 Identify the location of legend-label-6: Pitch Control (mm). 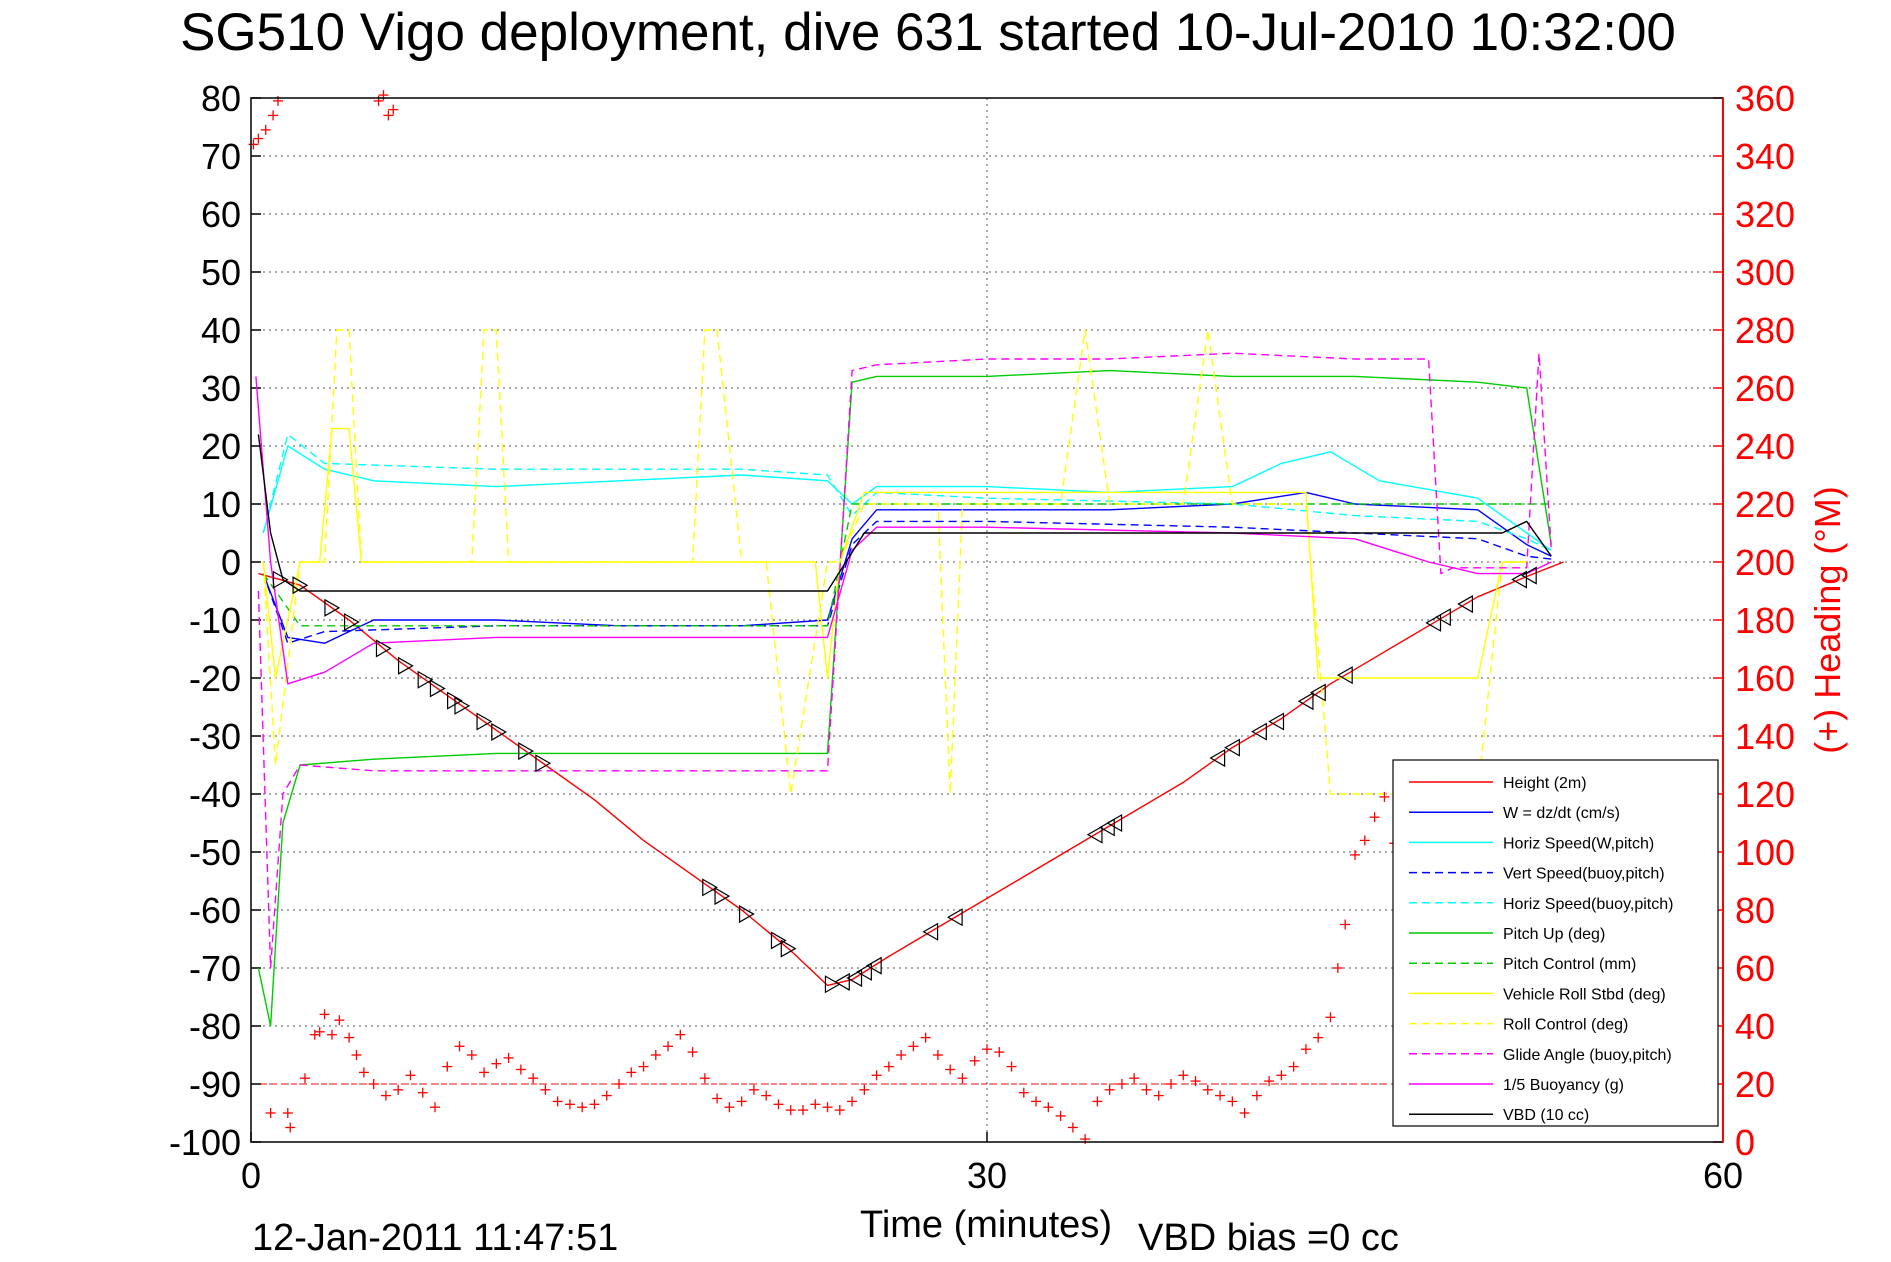
(1569, 964).